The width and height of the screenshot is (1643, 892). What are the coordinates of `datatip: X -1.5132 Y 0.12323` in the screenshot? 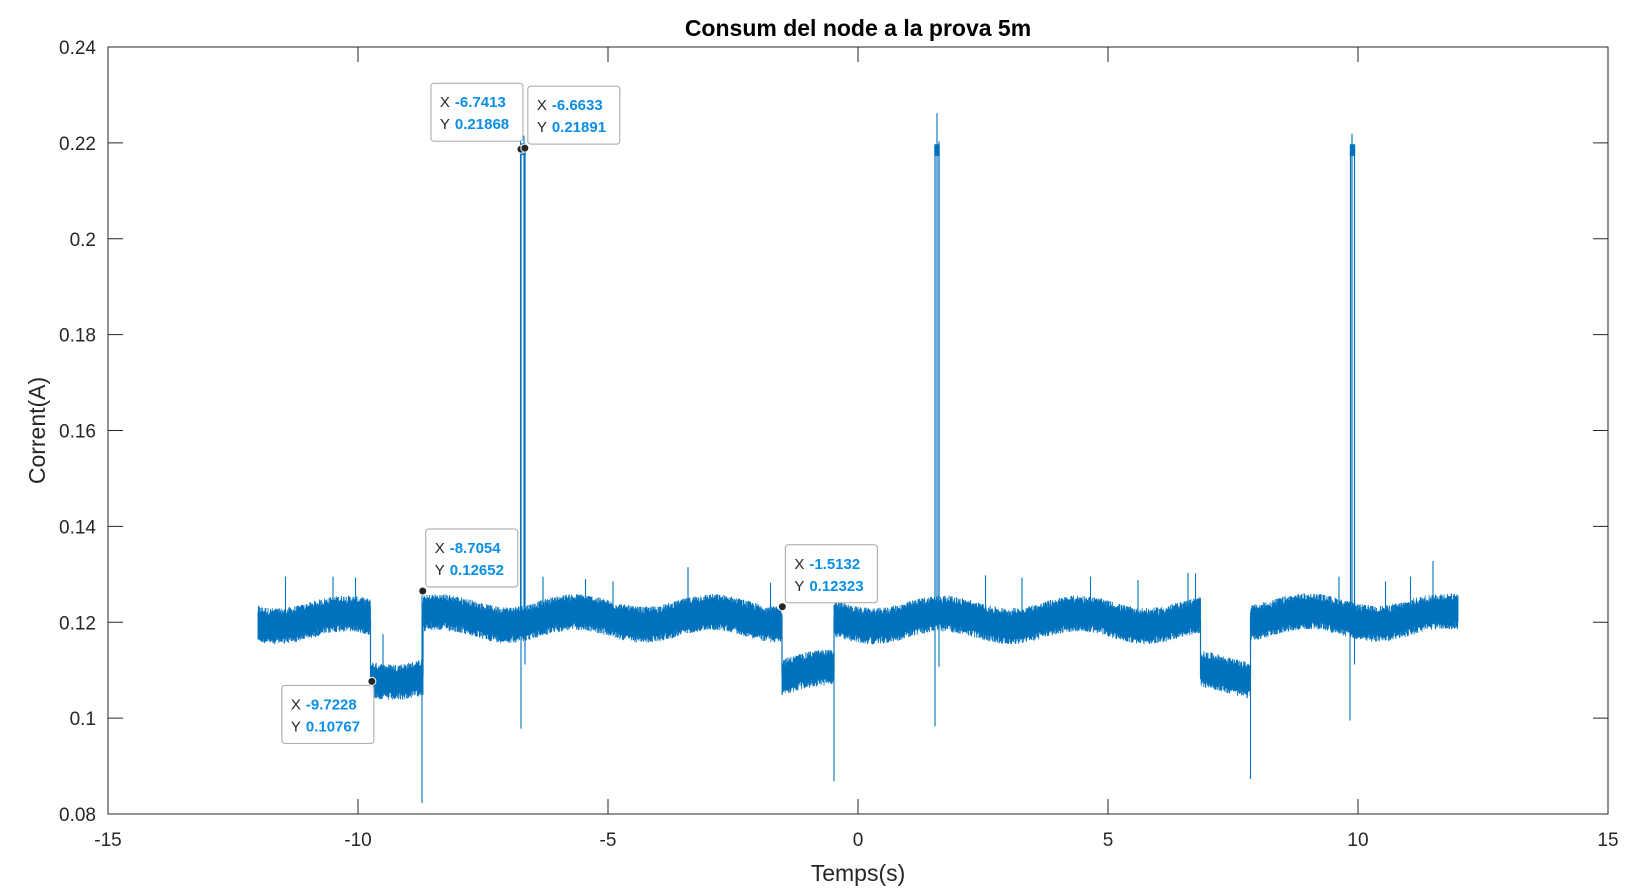 It's located at (827, 578).